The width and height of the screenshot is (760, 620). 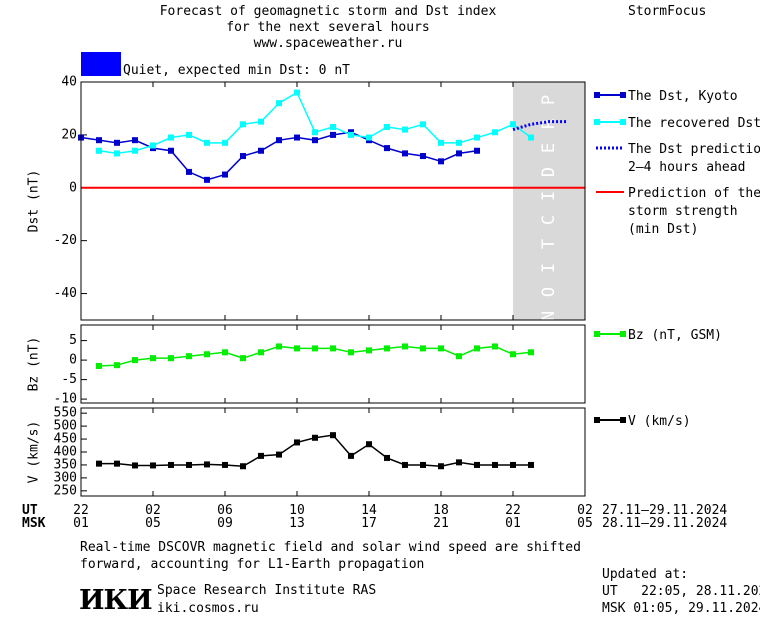 I want to click on prediction-letter: D, so click(x=549, y=172).